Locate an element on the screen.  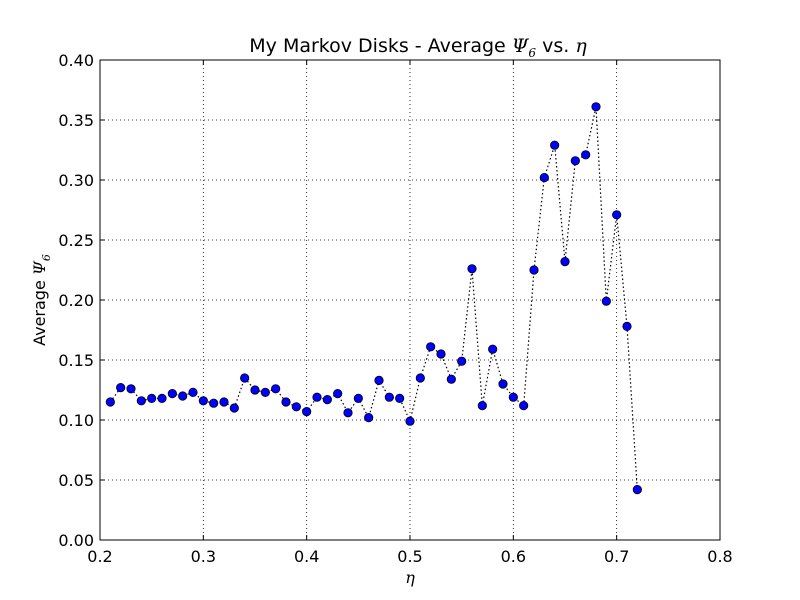
y-tick-label: 0.15 is located at coordinates (76, 360).